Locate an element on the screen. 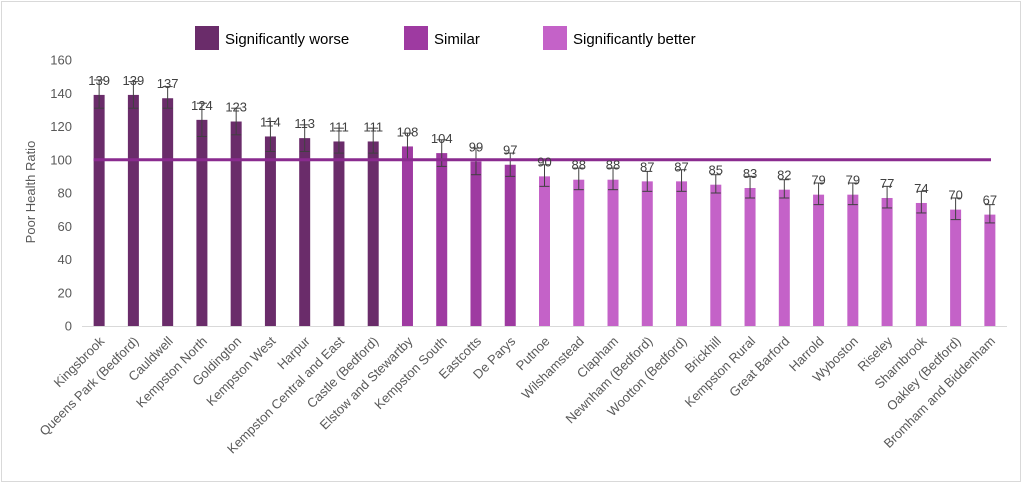  data-label: 99 is located at coordinates (476, 146).